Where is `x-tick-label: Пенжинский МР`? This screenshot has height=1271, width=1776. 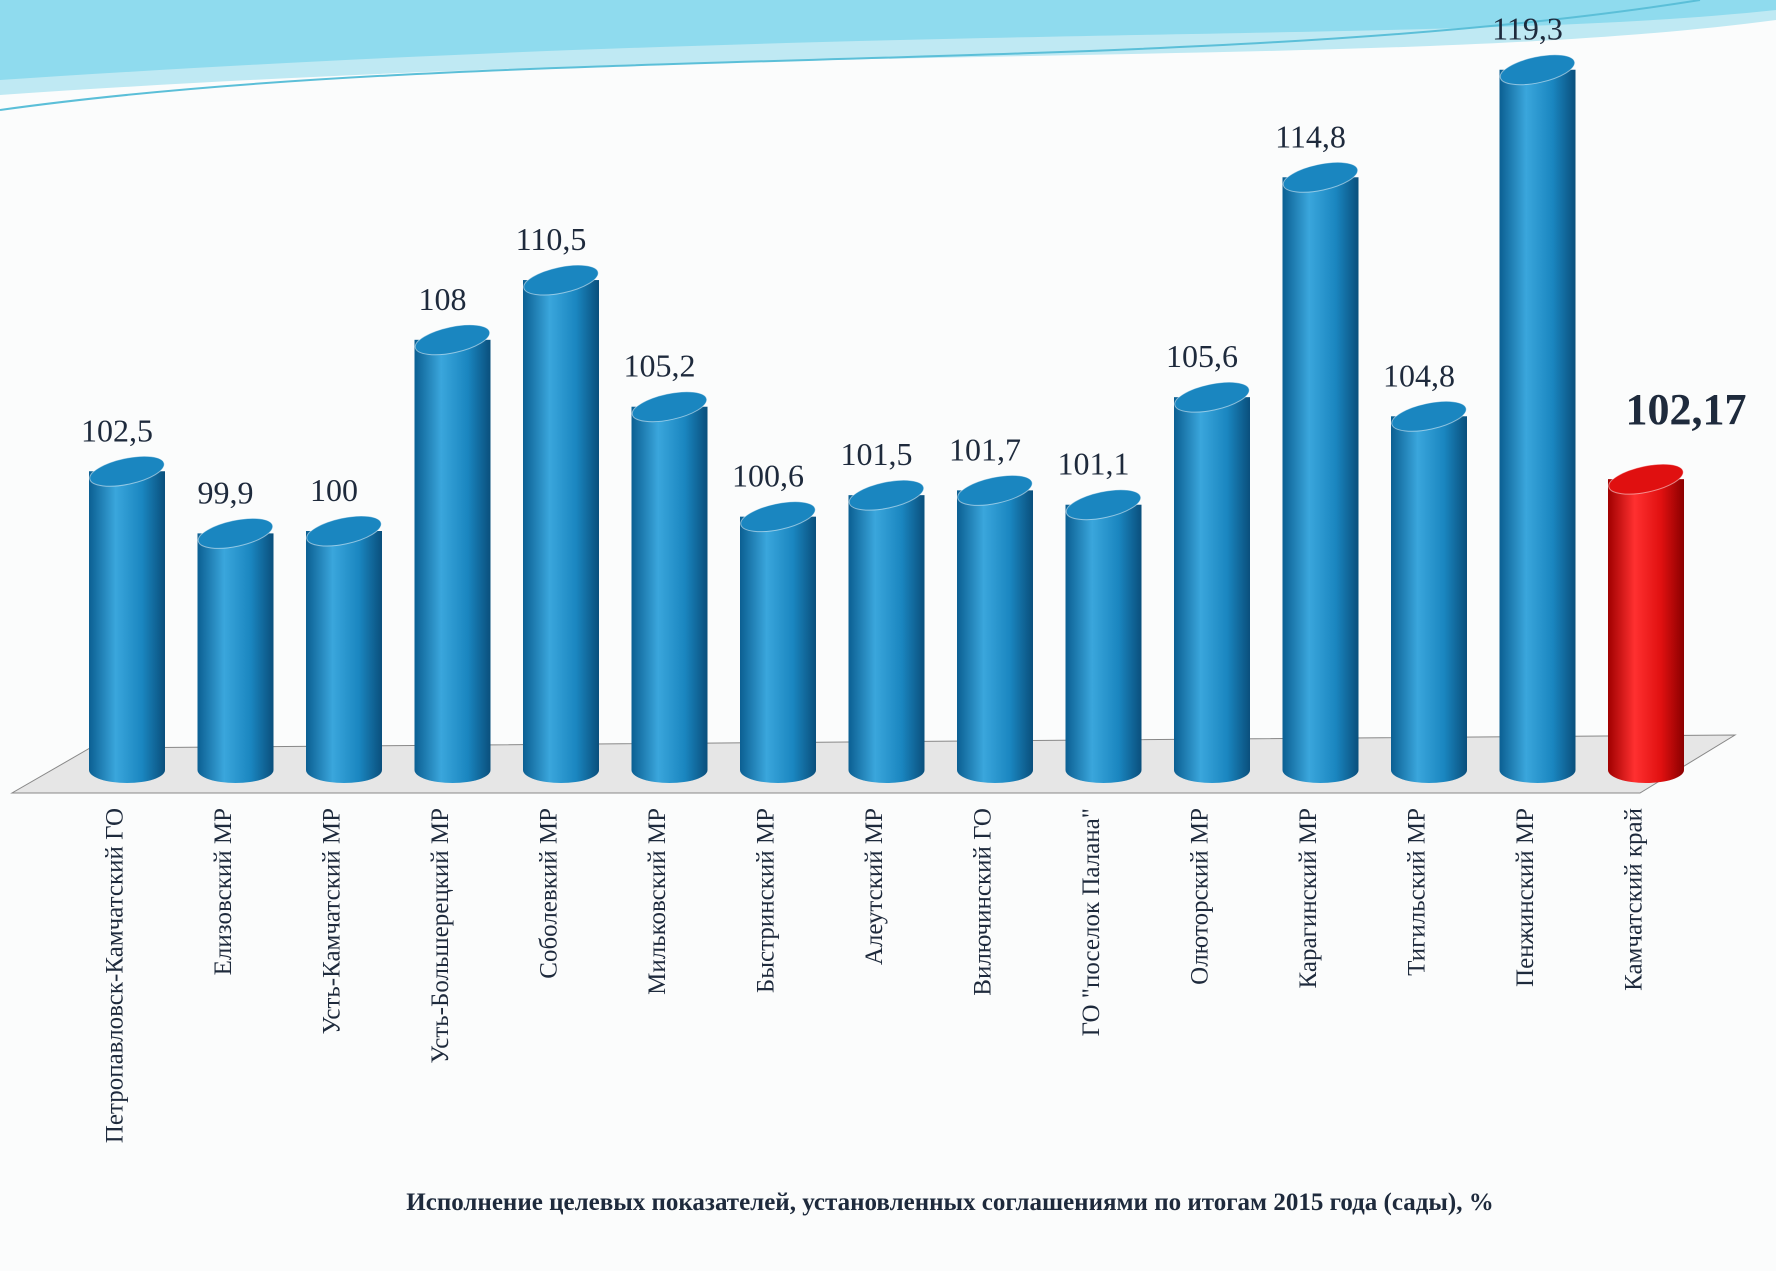 x-tick-label: Пенжинский МР is located at coordinates (1525, 897).